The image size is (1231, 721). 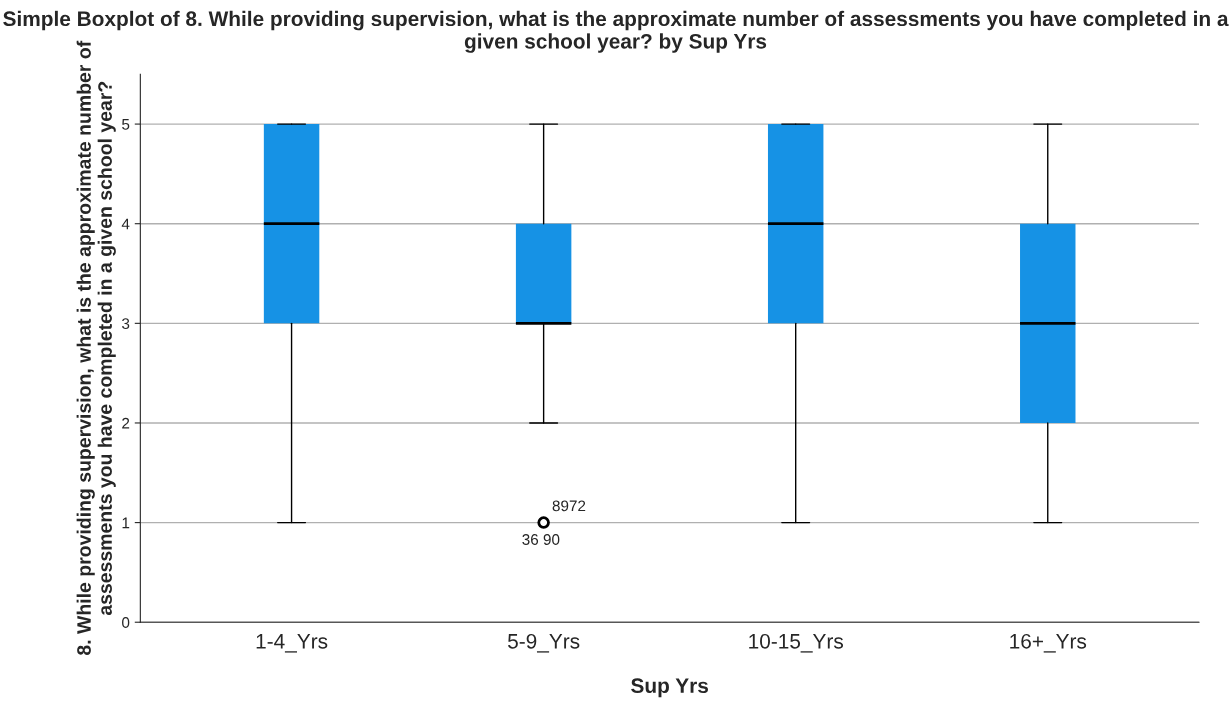 I want to click on x-axis-title: Sup Yrs, so click(x=669, y=688).